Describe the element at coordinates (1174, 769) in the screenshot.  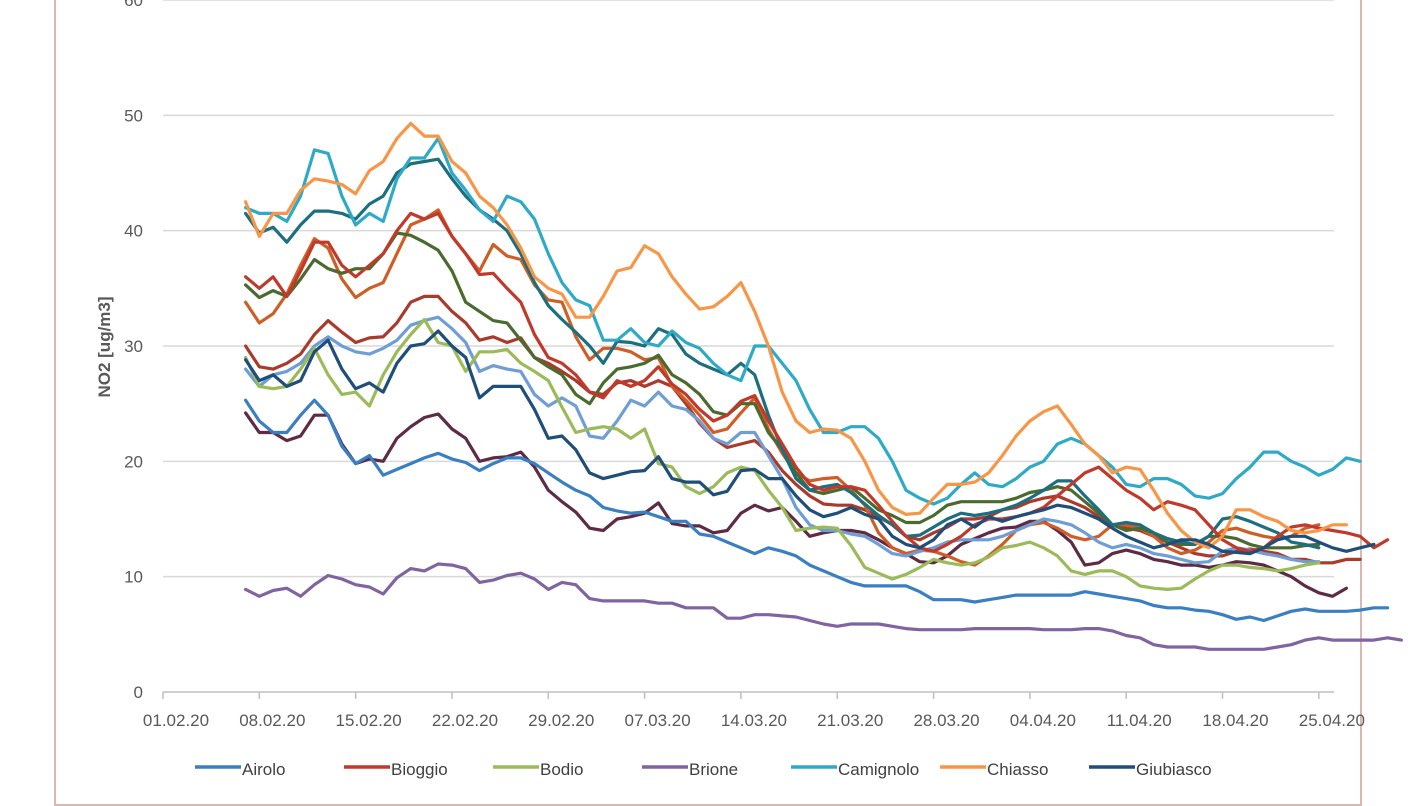
I see `legend-label: Giubiasco` at that location.